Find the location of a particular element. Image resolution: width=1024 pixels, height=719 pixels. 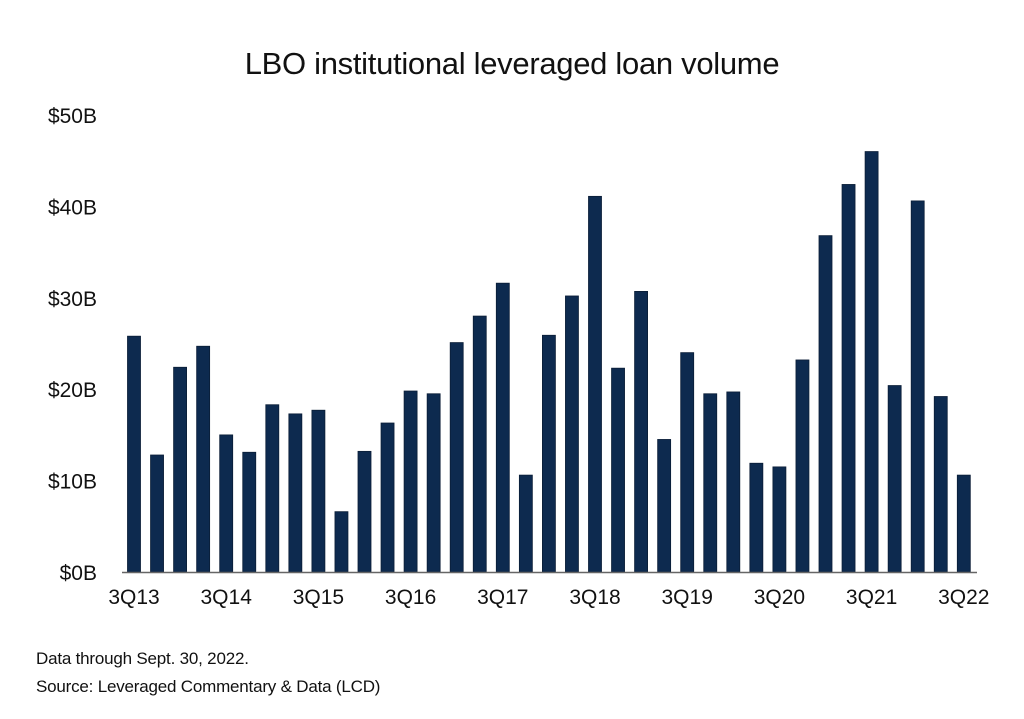

x-tick-label: 3Q18 is located at coordinates (594, 597).